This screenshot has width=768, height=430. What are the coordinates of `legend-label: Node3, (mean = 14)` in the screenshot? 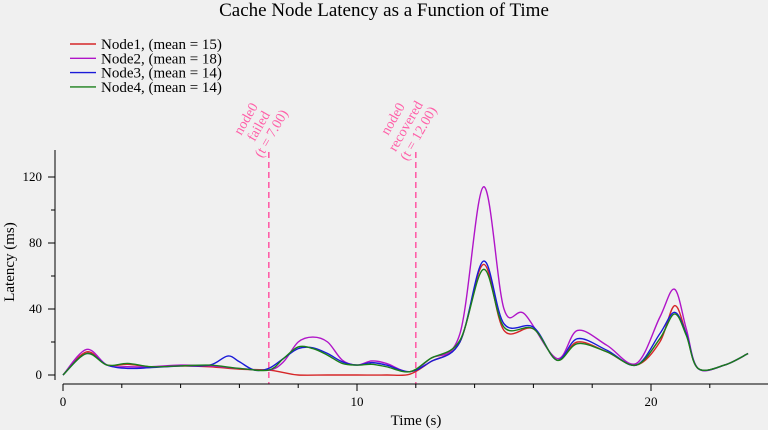 It's located at (161, 74).